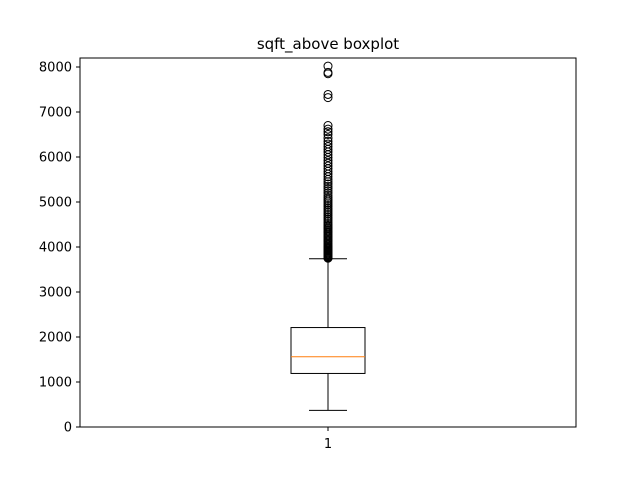  What do you see at coordinates (55, 158) in the screenshot?
I see `y-tick-label: 6000` at bounding box center [55, 158].